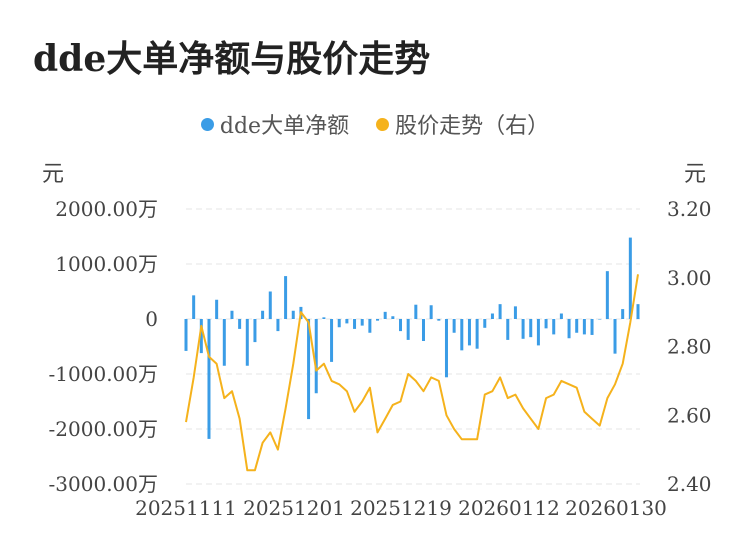 This screenshot has height=558, width=750. Describe the element at coordinates (689, 484) in the screenshot. I see `right-tick-label: 2.40` at that location.